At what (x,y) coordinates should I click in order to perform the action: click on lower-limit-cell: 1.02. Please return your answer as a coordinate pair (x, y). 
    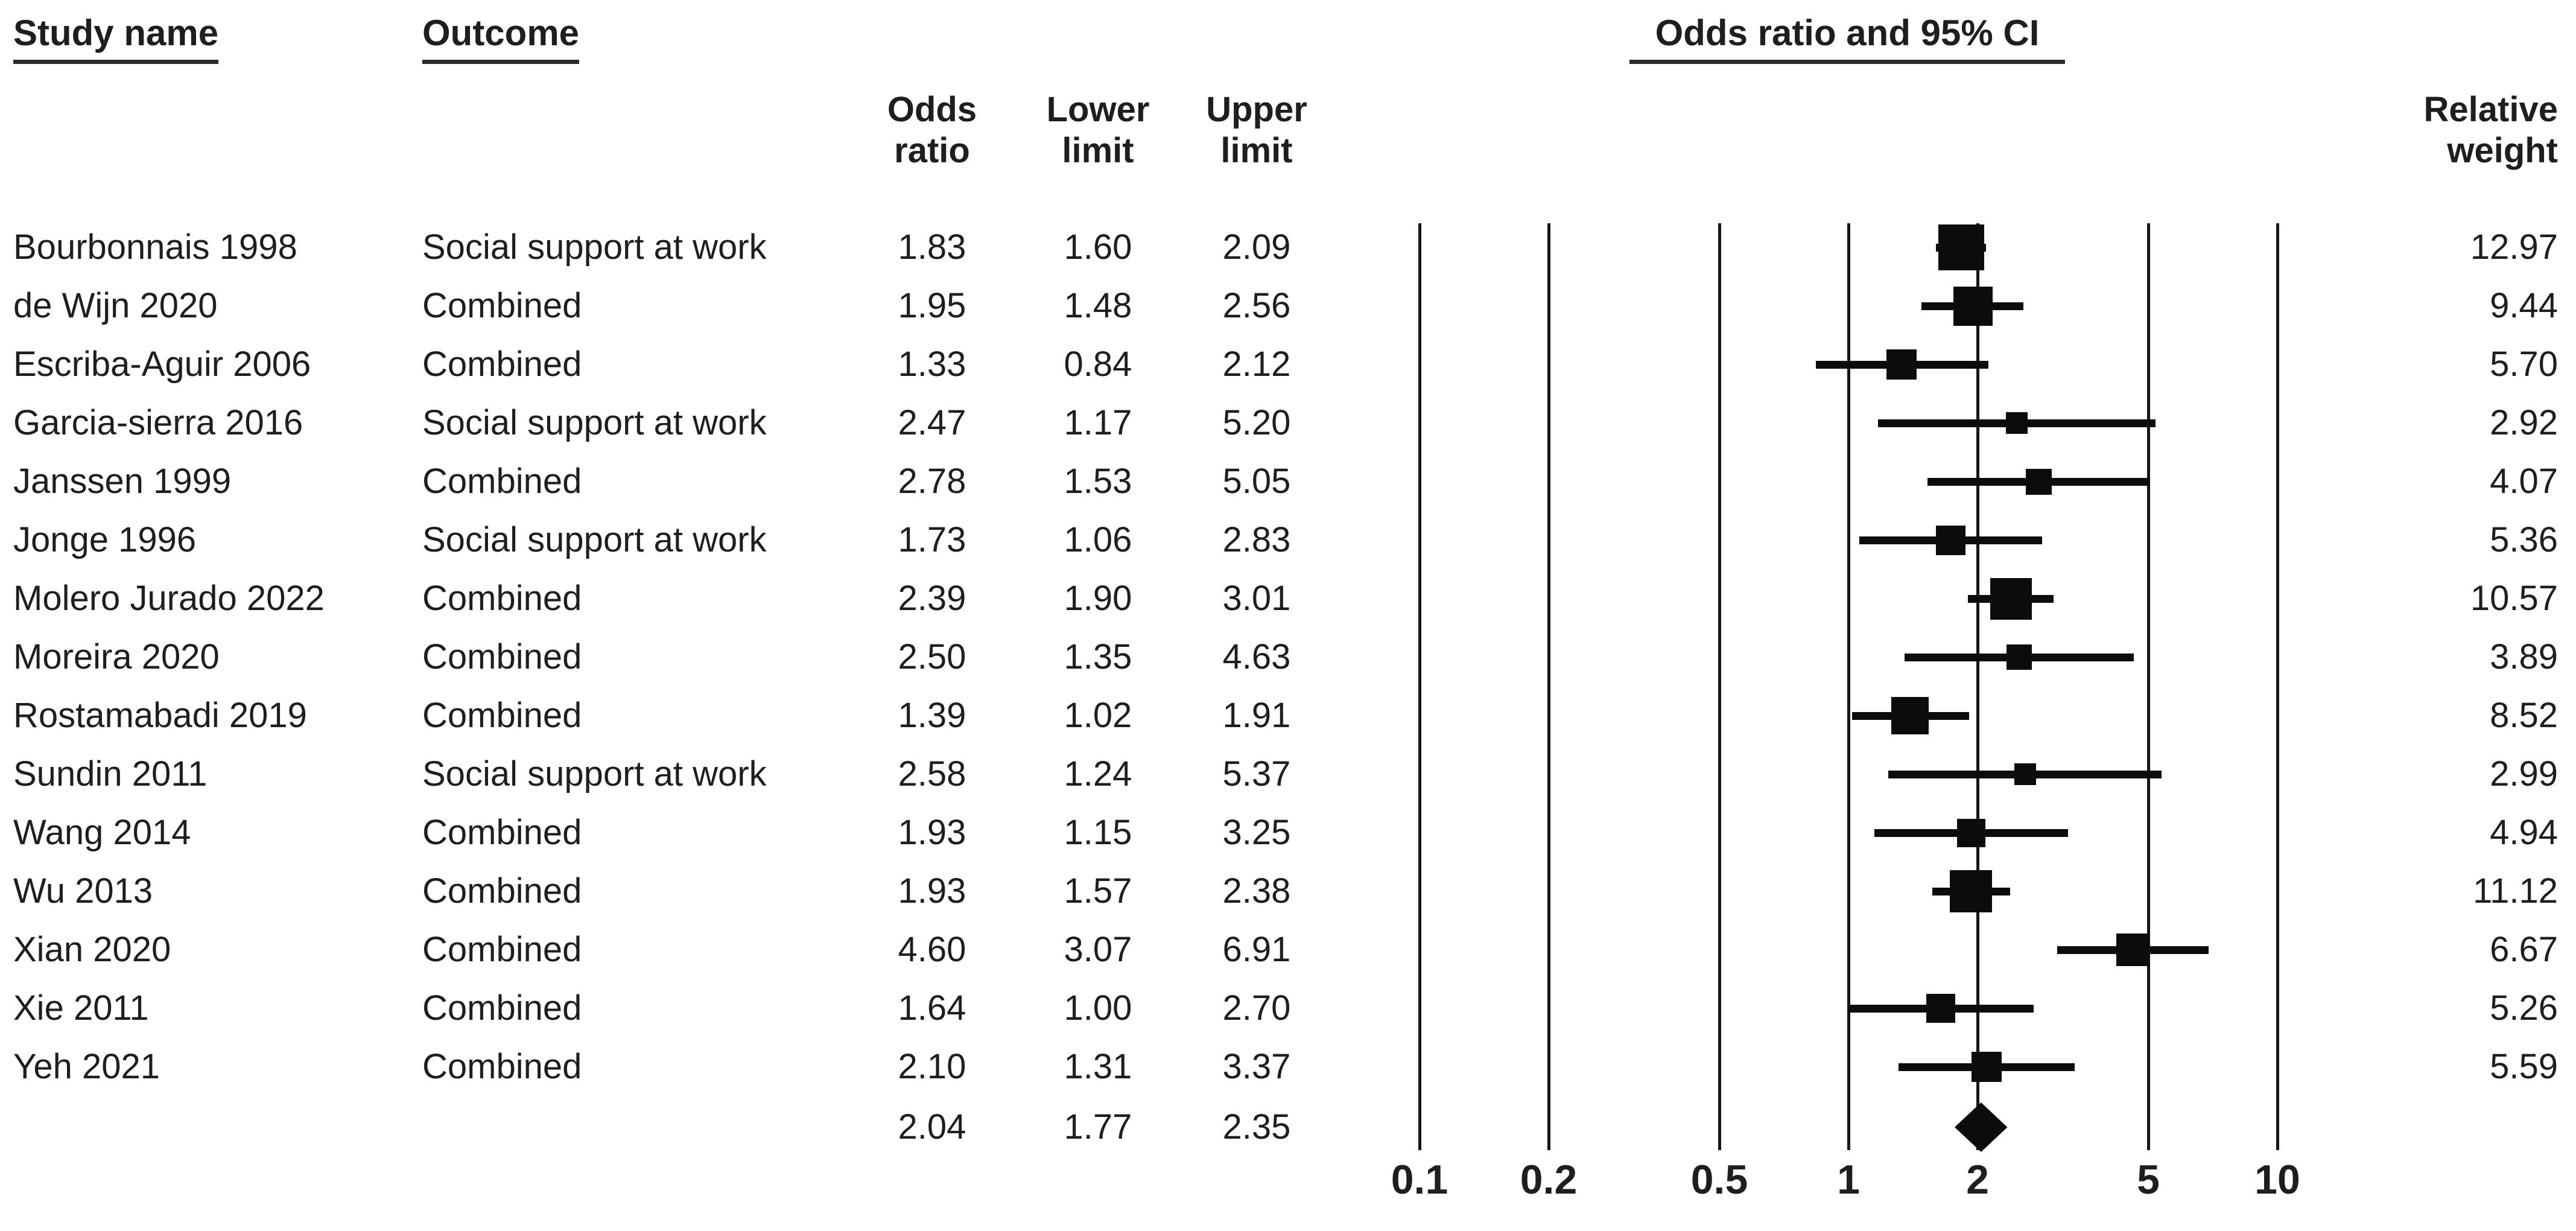
    Looking at the image, I should click on (1098, 715).